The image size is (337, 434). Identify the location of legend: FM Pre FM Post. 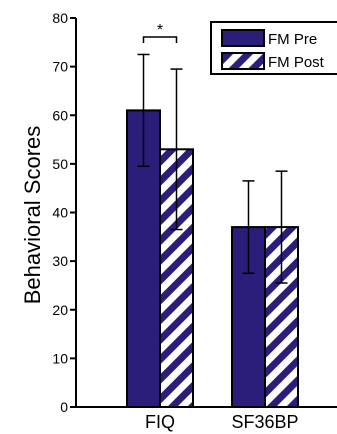
(273, 48).